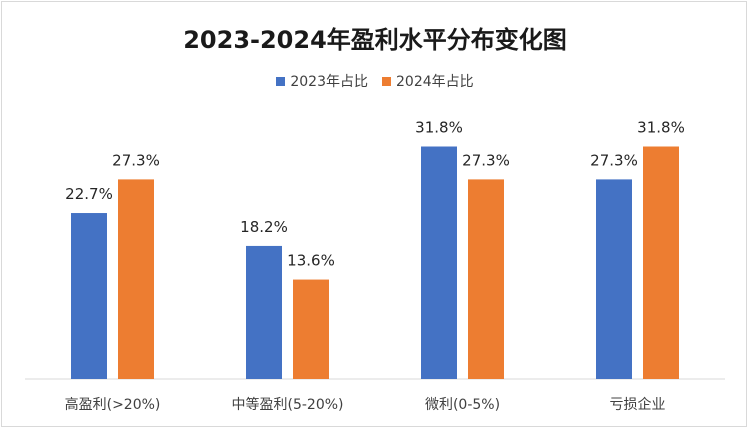 The width and height of the screenshot is (750, 430). Describe the element at coordinates (311, 261) in the screenshot. I see `data-label-2024-1: 13.6%` at that location.